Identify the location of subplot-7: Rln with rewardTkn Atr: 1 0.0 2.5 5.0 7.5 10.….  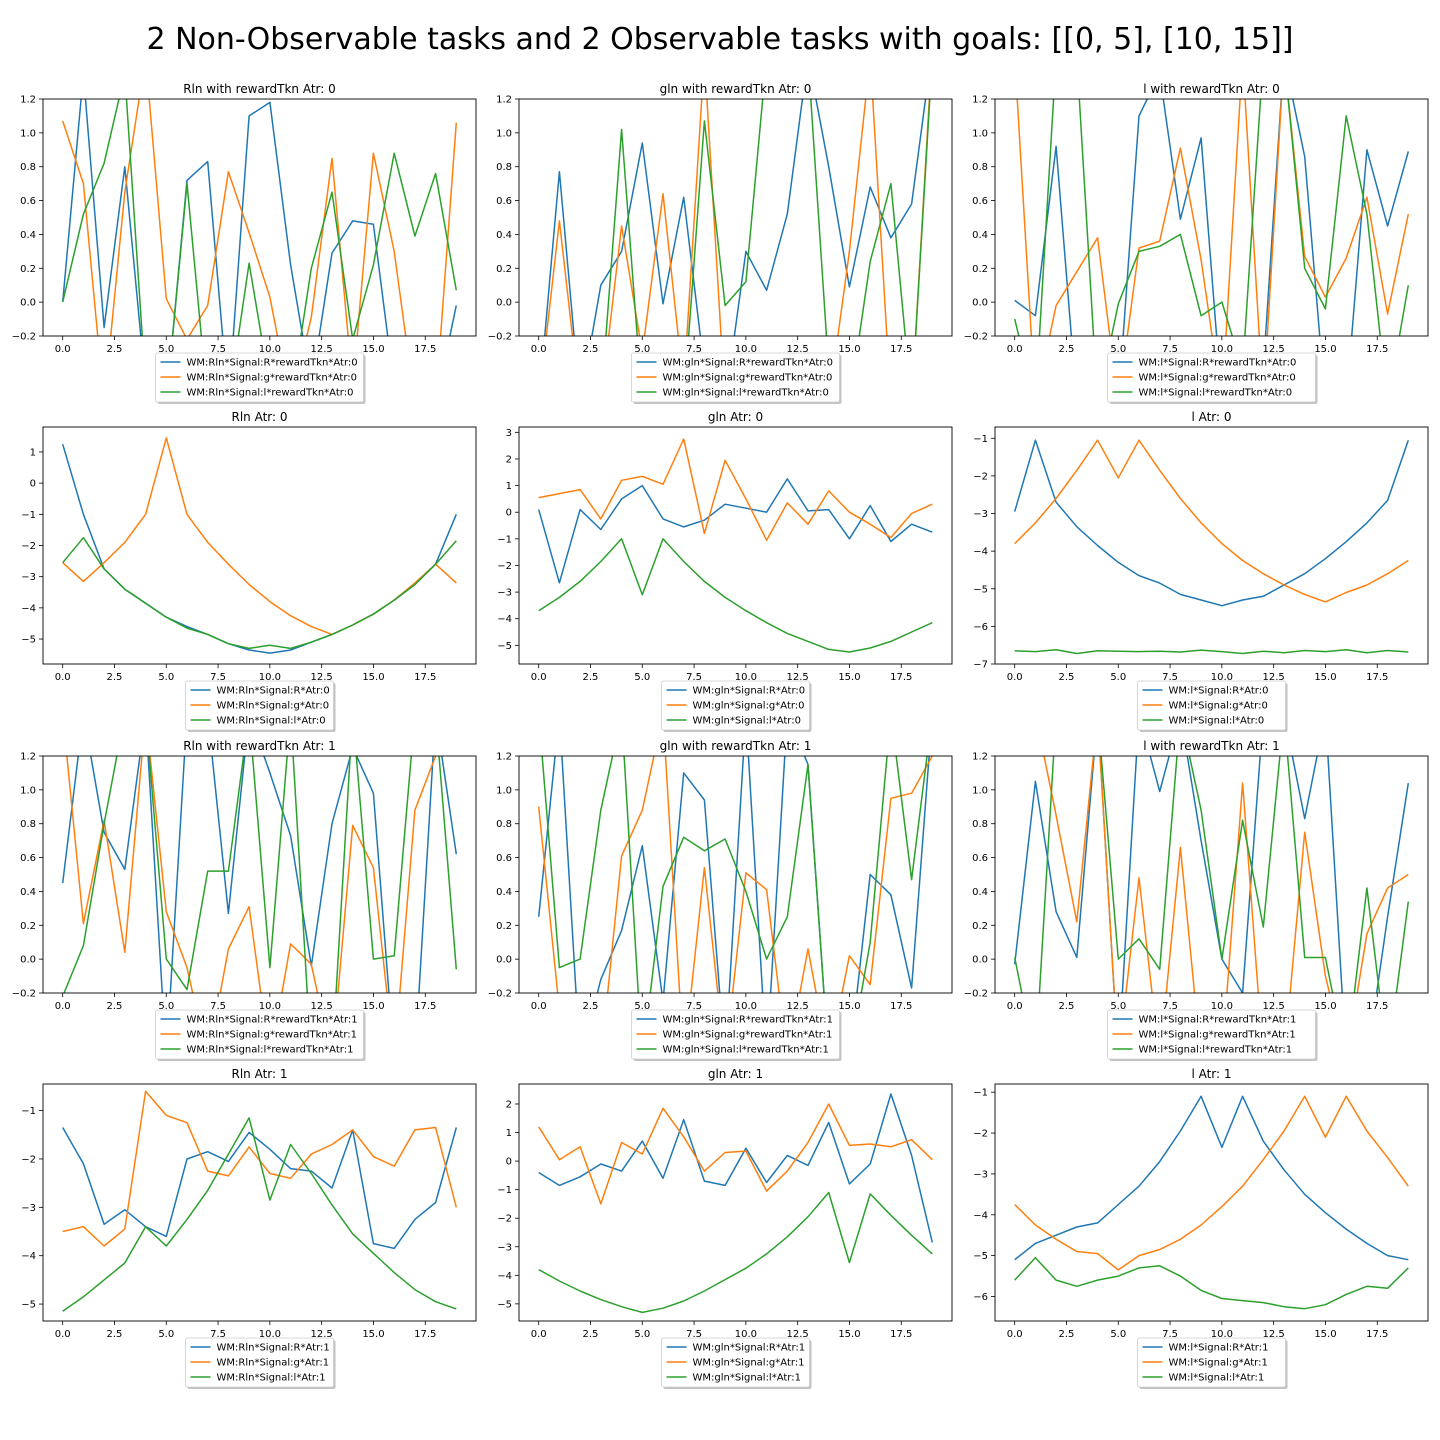
(244, 900).